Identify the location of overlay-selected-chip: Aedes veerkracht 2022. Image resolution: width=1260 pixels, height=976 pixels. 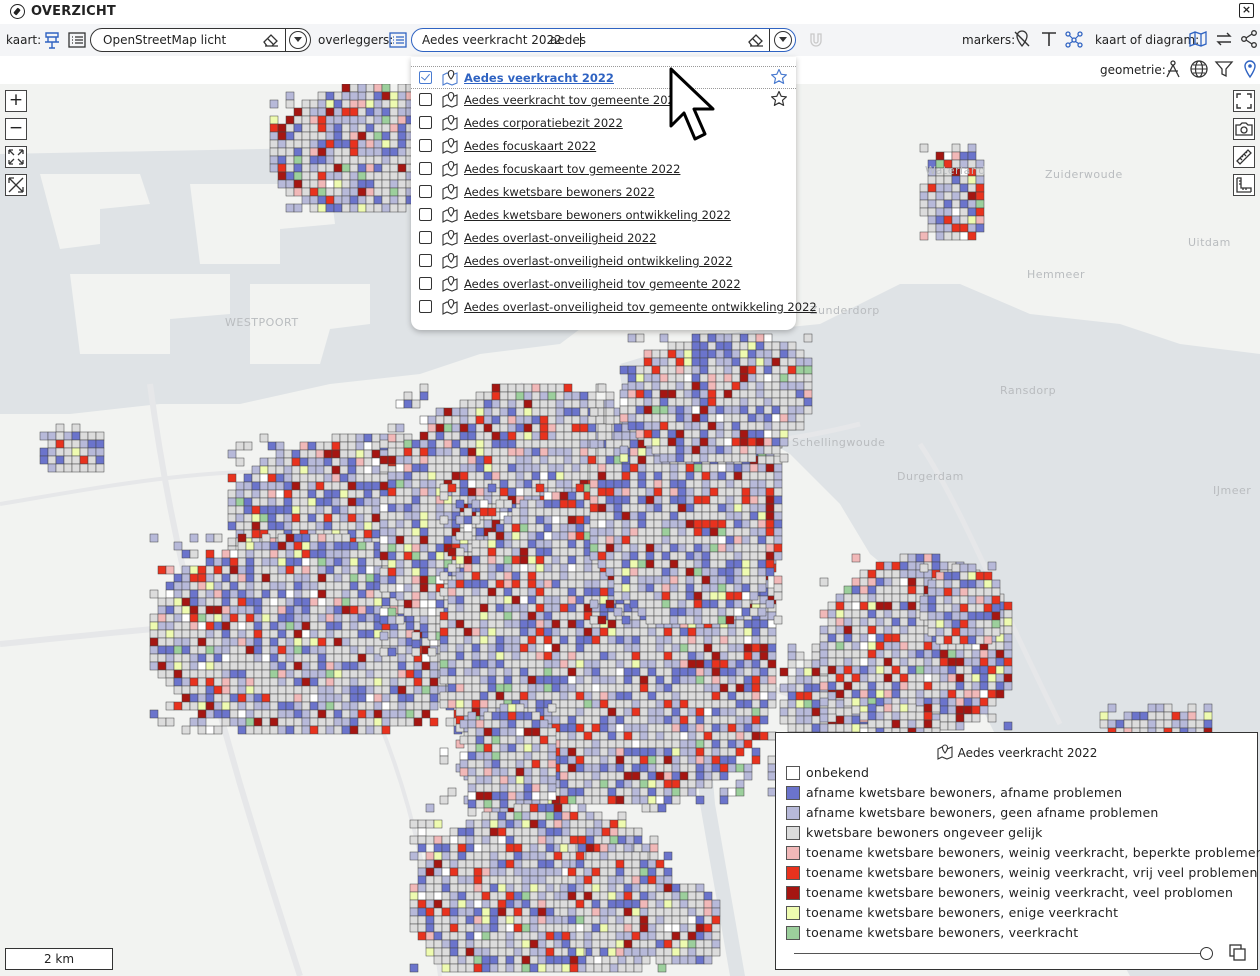
(492, 40).